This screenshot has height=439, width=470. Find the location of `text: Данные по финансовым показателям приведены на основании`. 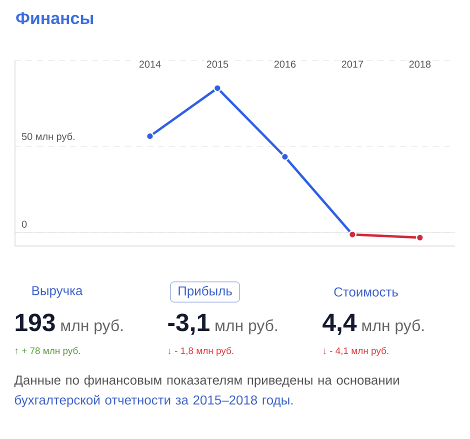

text: Данные по финансовым показателям приведены на основании is located at coordinates (206, 381).